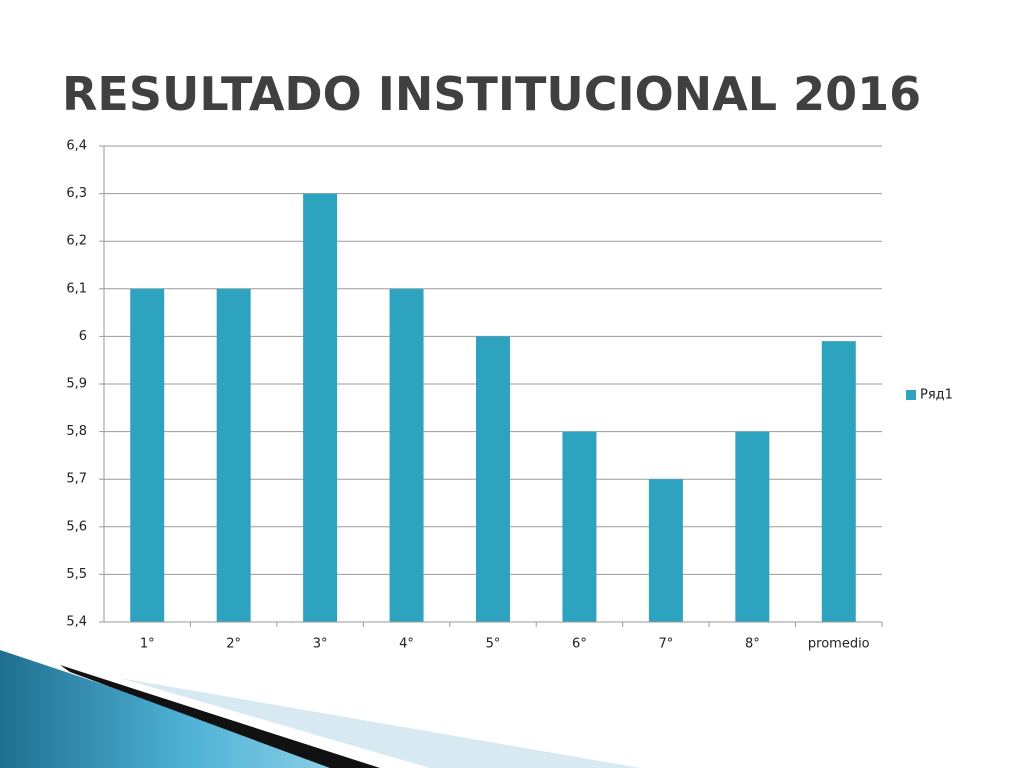 The width and height of the screenshot is (1024, 768). I want to click on x-tick-label: 5°, so click(493, 644).